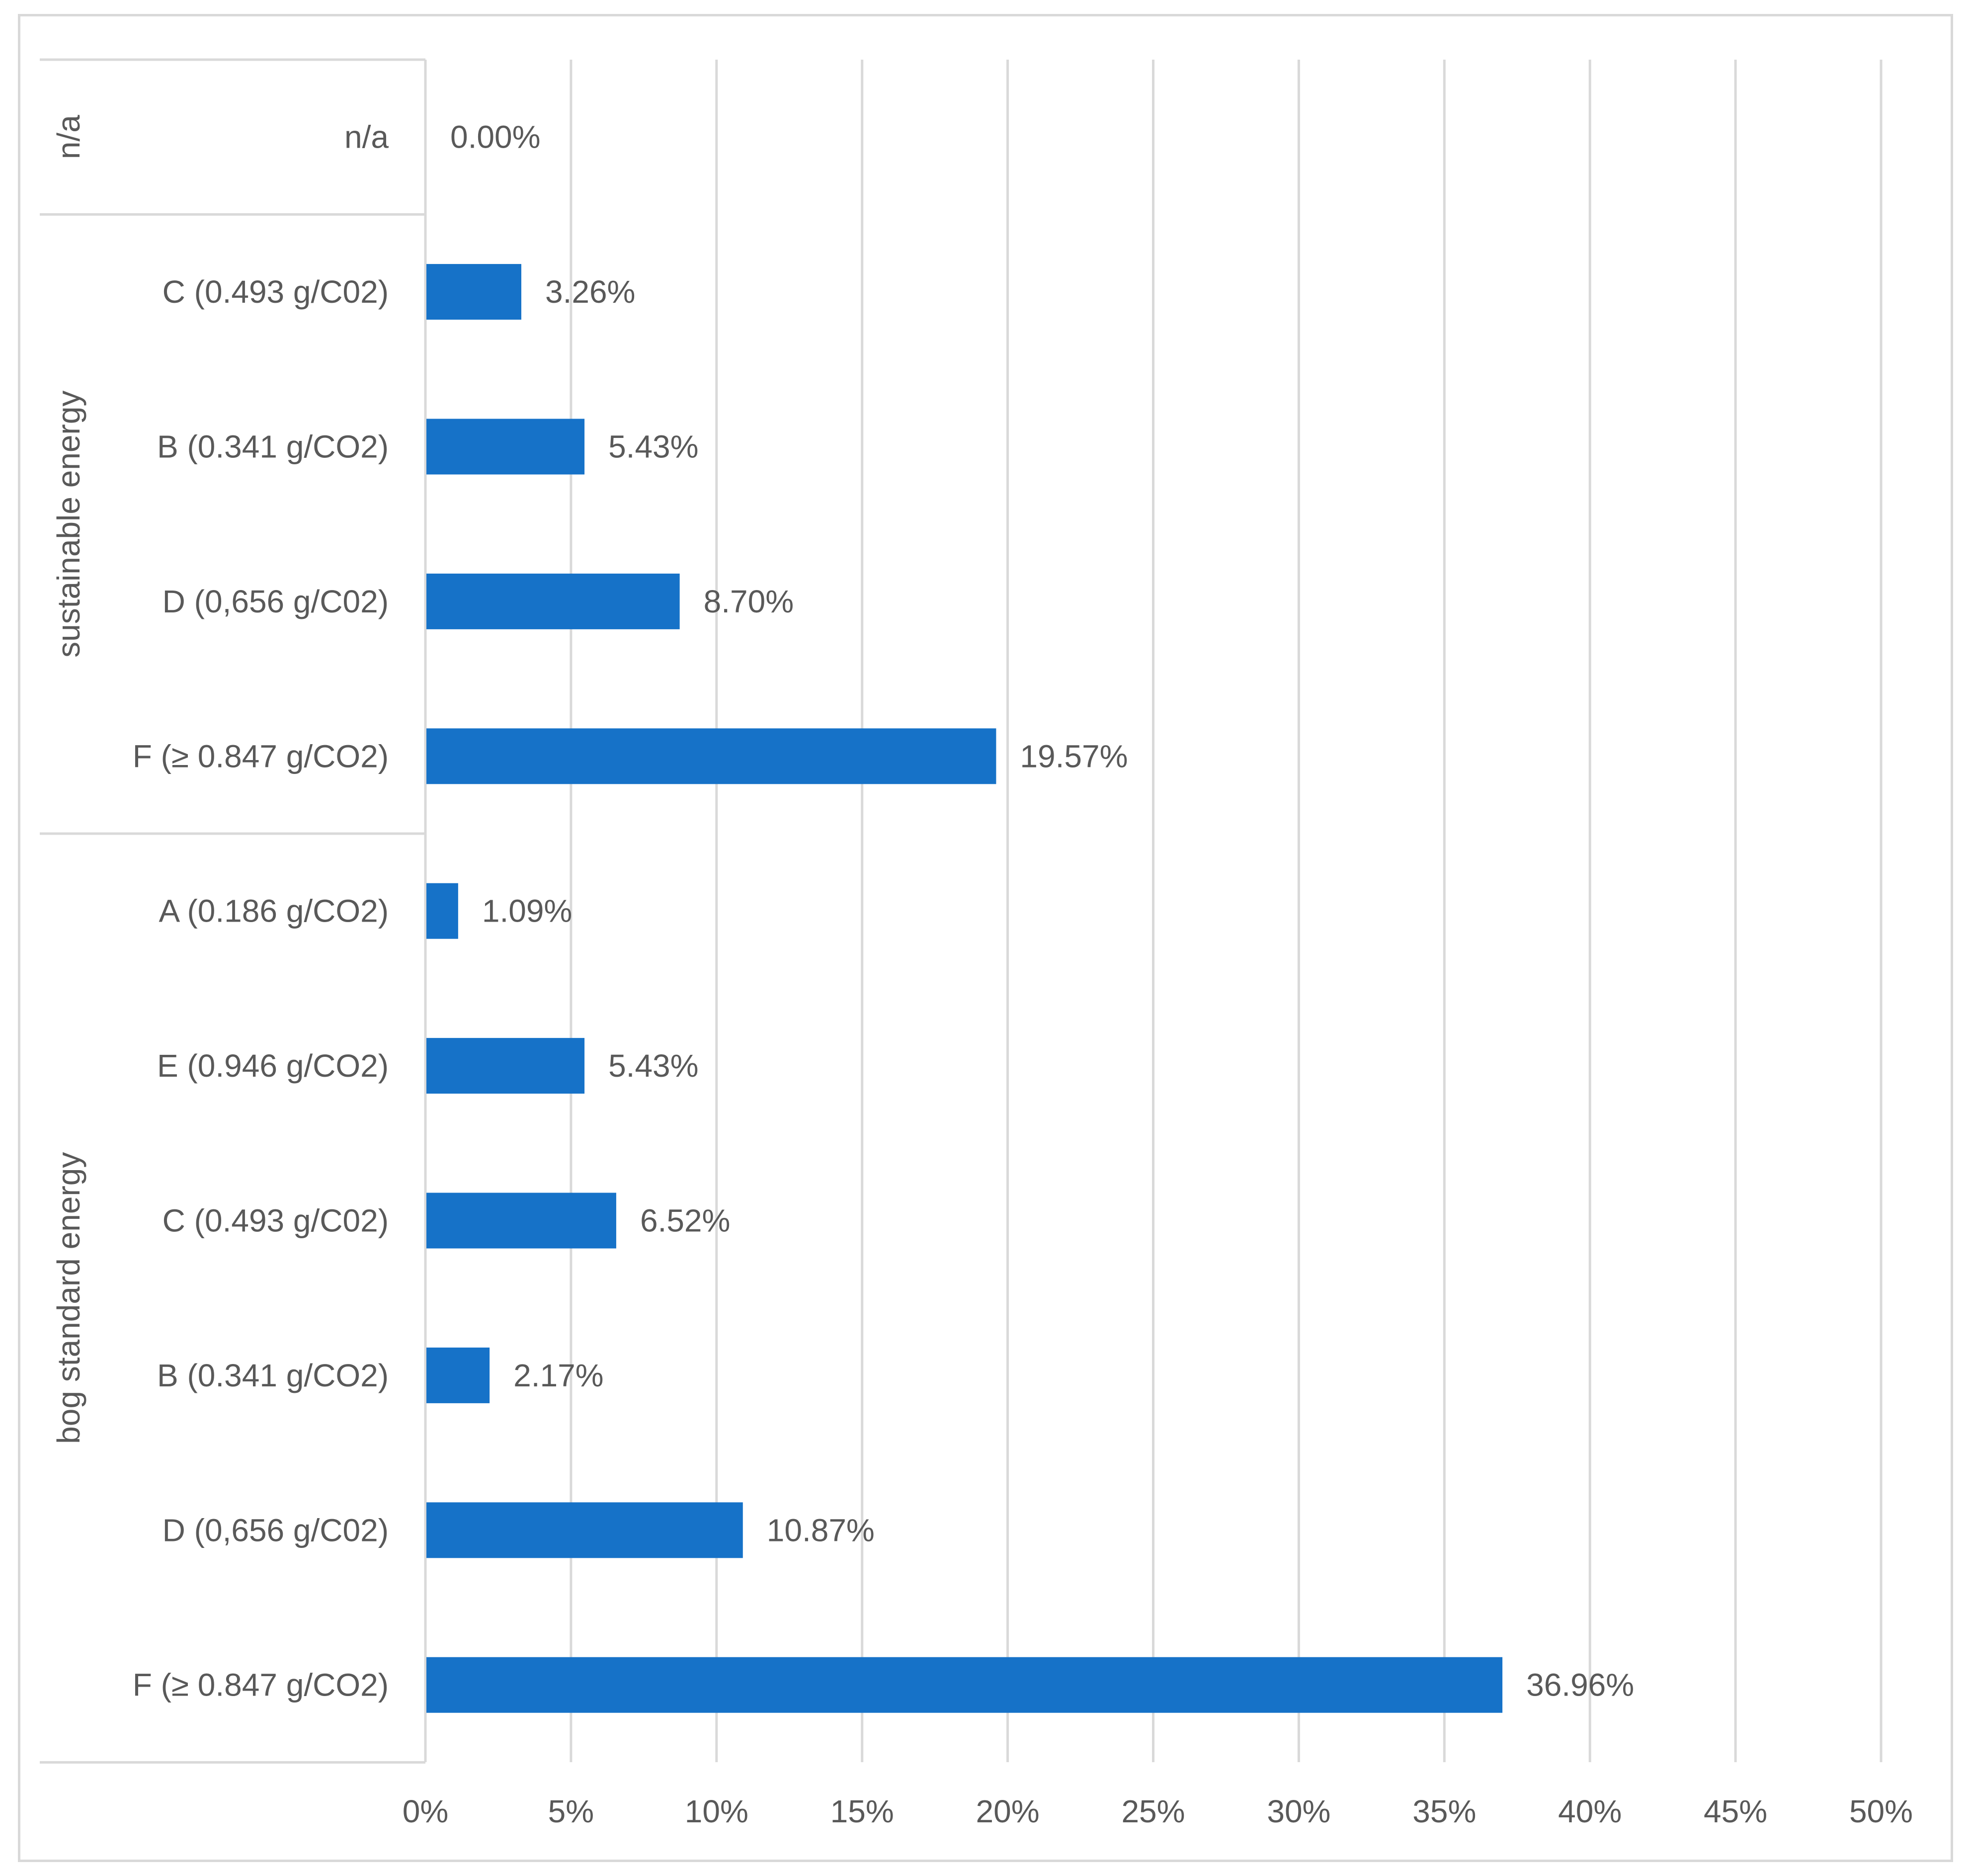  Describe the element at coordinates (495, 137) in the screenshot. I see `data-label: 0.00%` at that location.